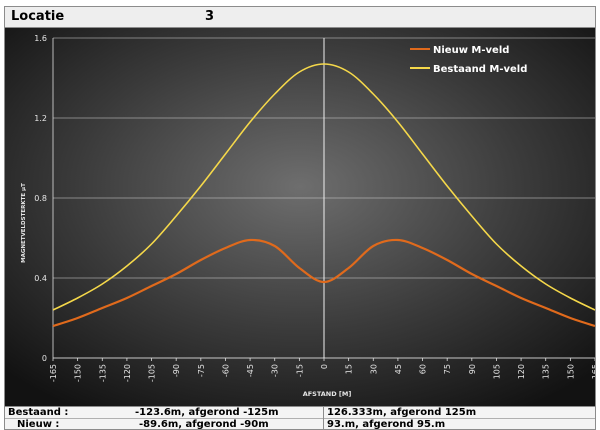  What do you see at coordinates (53, 373) in the screenshot?
I see `x-tick-label: -165` at bounding box center [53, 373].